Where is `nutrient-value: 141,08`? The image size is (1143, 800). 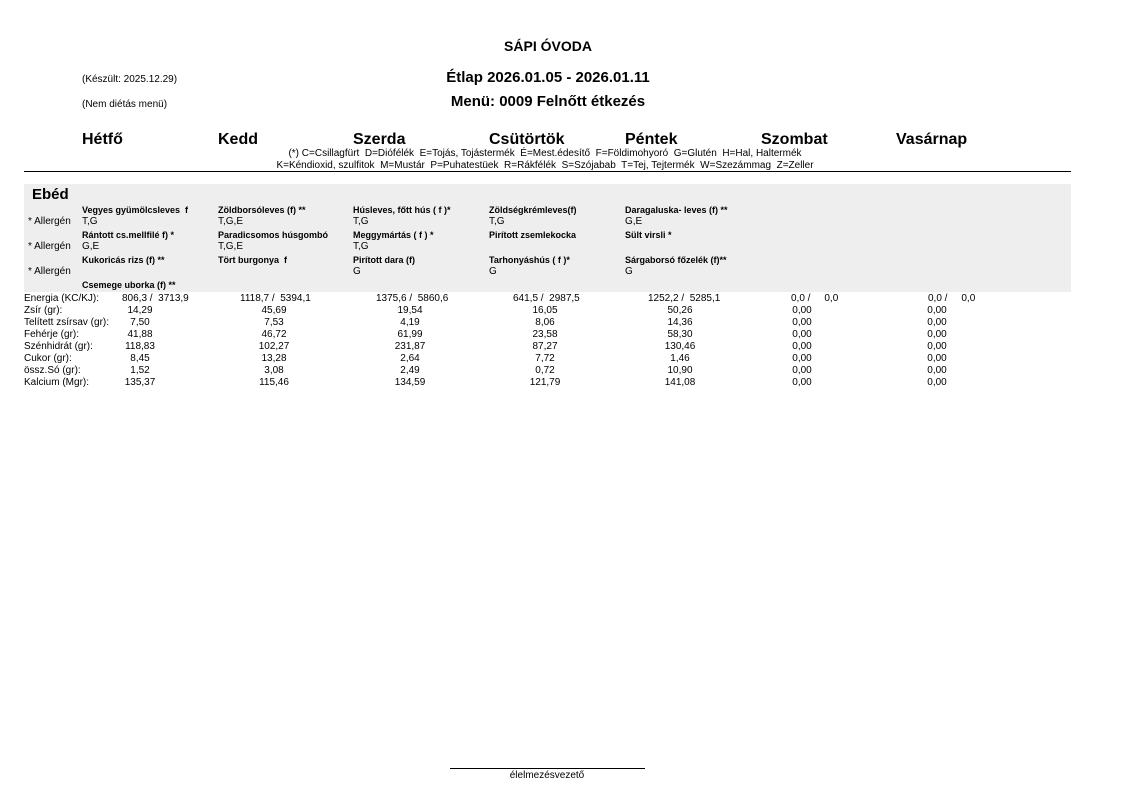 nutrient-value: 141,08 is located at coordinates (680, 382).